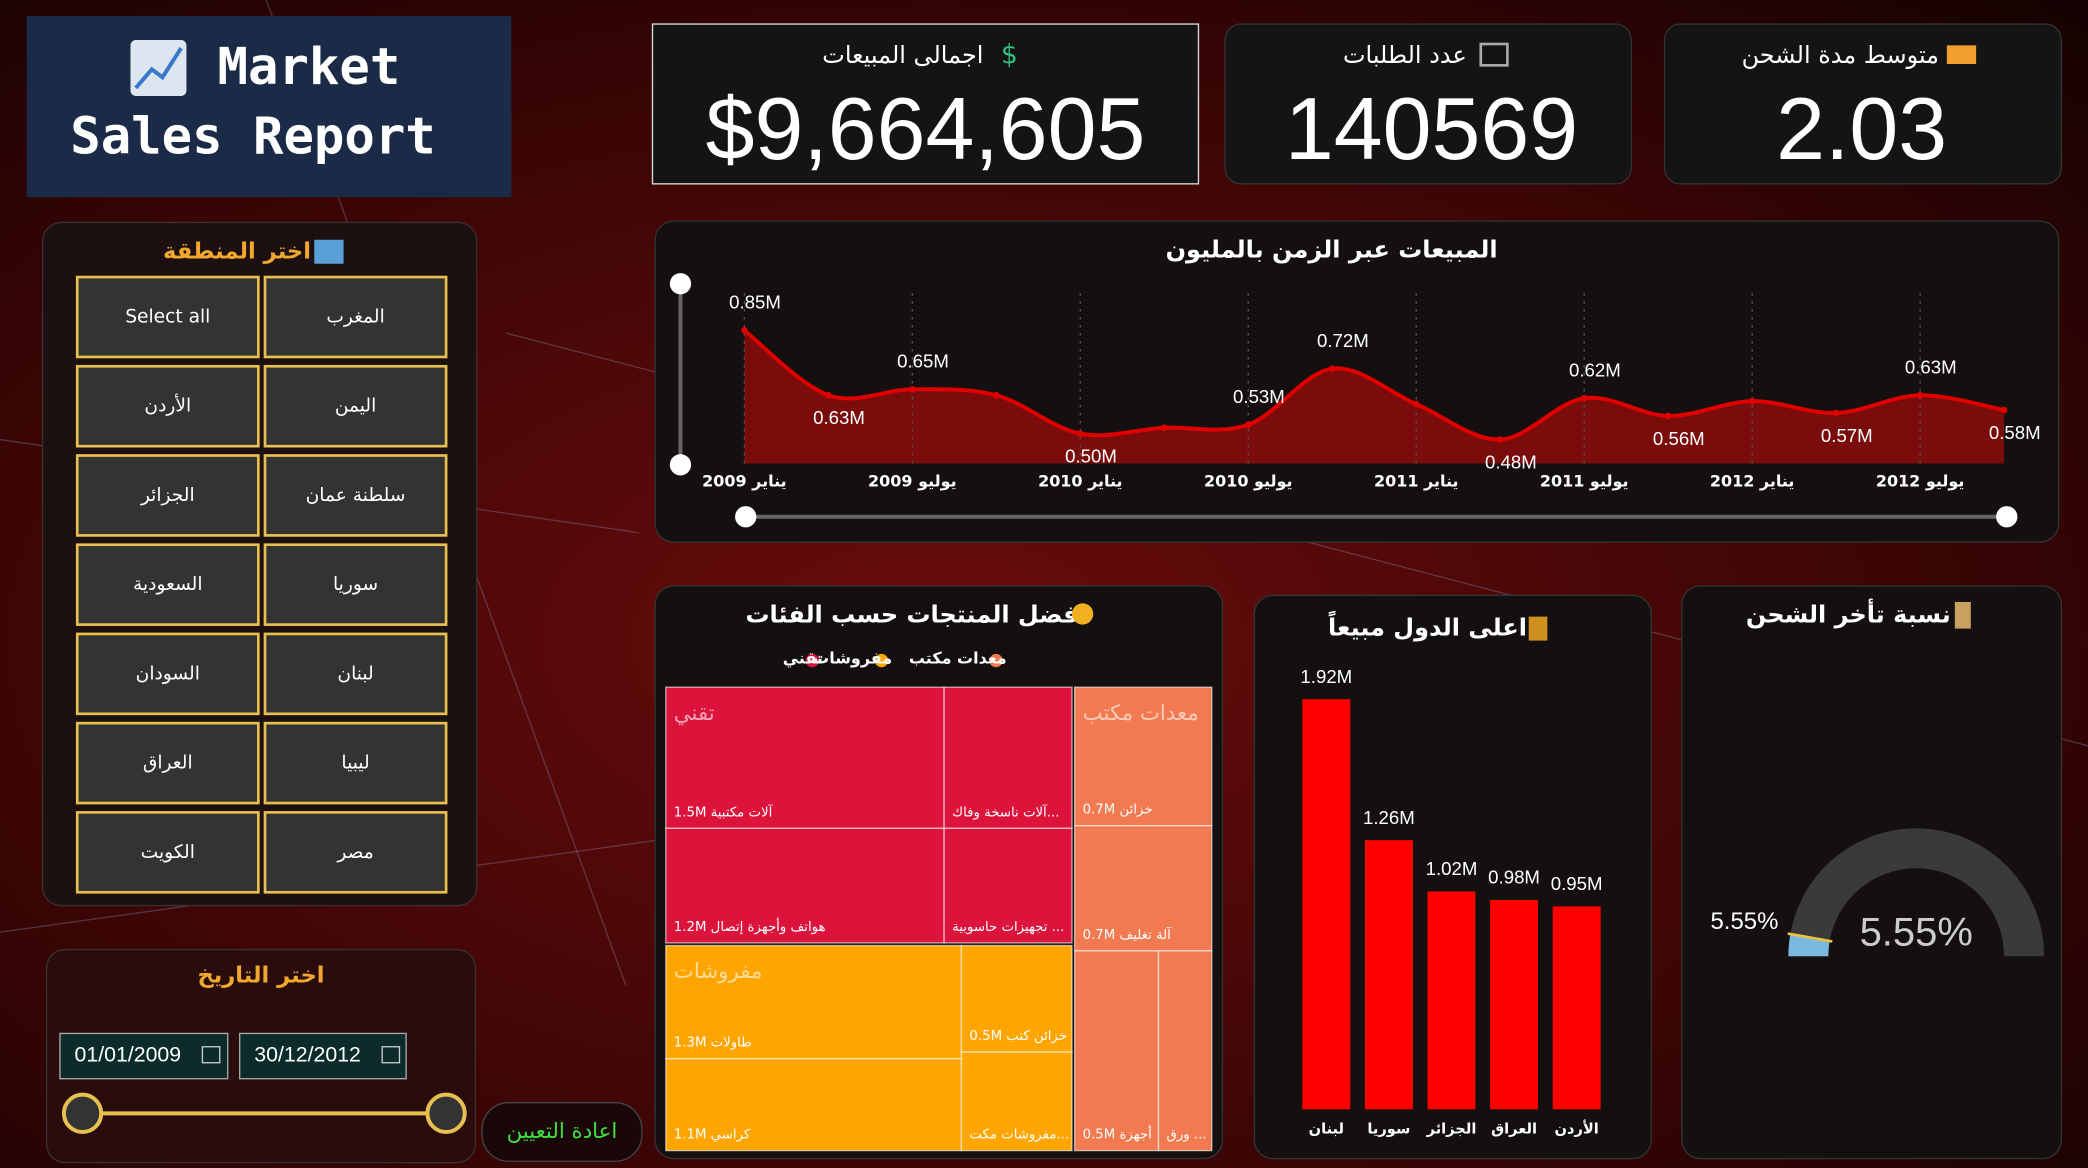 The width and height of the screenshot is (2088, 1168). I want to click on calendar-icon, so click(391, 1055).